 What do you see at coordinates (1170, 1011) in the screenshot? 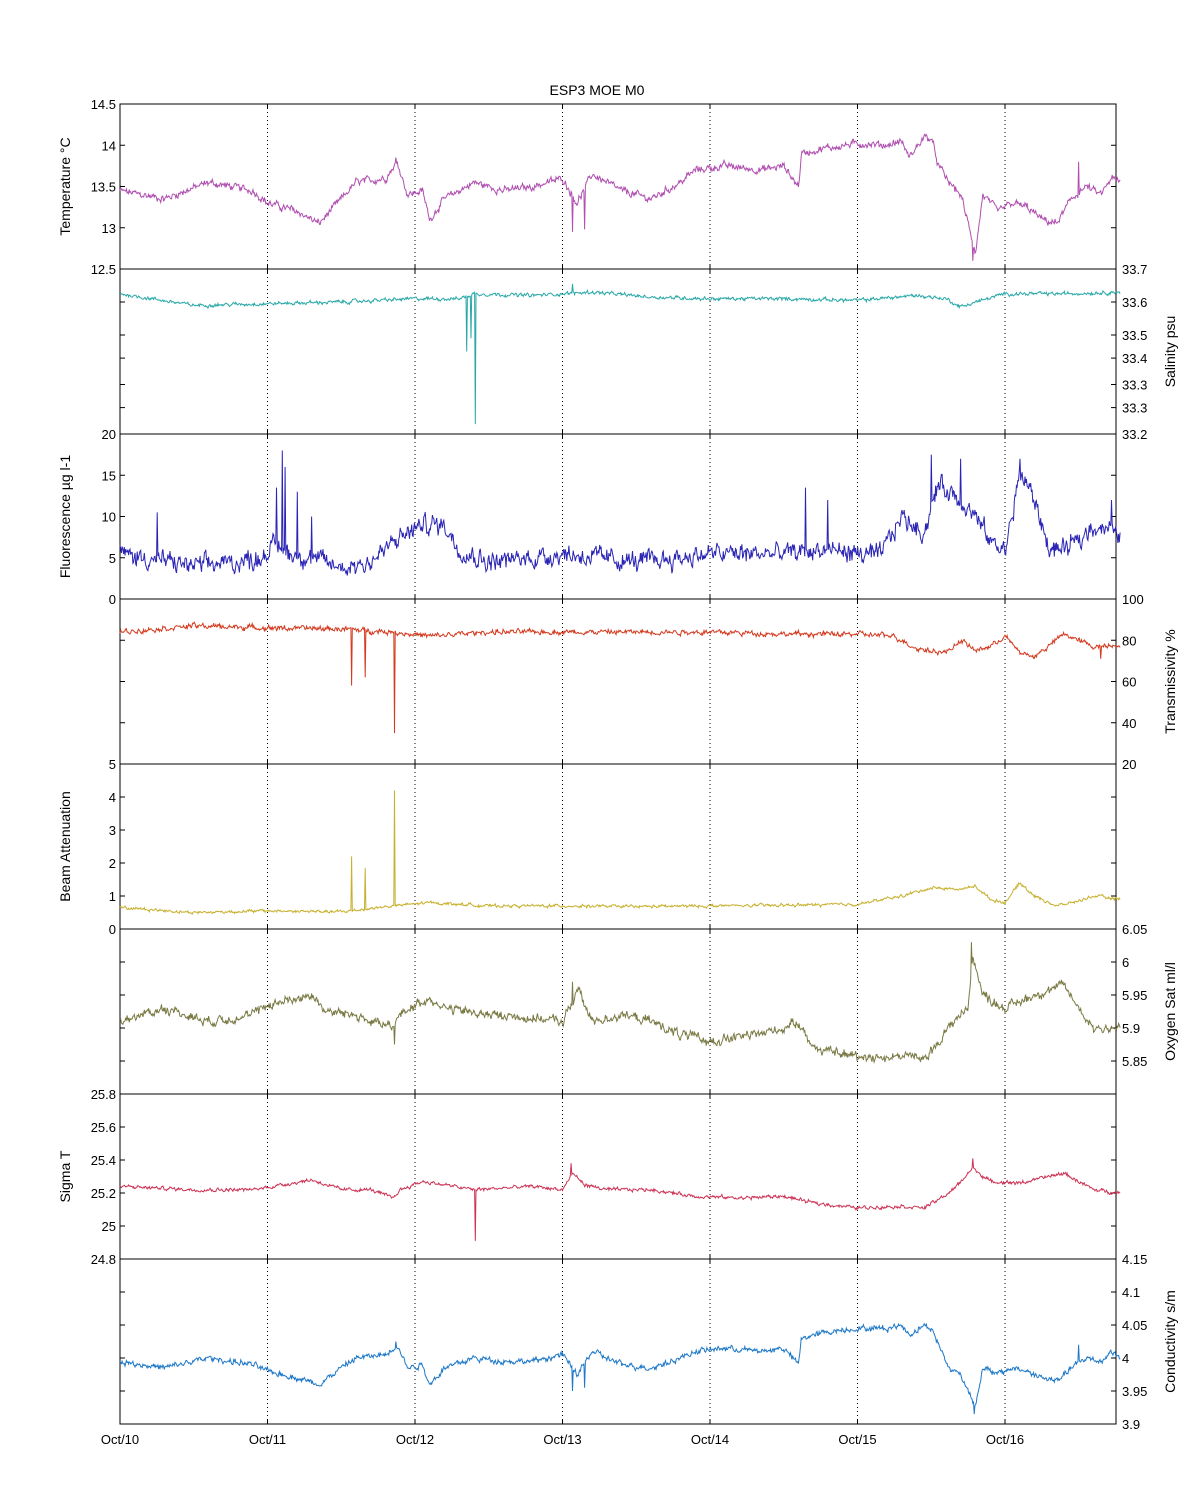
I see `y-axis-title-oxygen_sat: Oxygen Sat ml/l` at bounding box center [1170, 1011].